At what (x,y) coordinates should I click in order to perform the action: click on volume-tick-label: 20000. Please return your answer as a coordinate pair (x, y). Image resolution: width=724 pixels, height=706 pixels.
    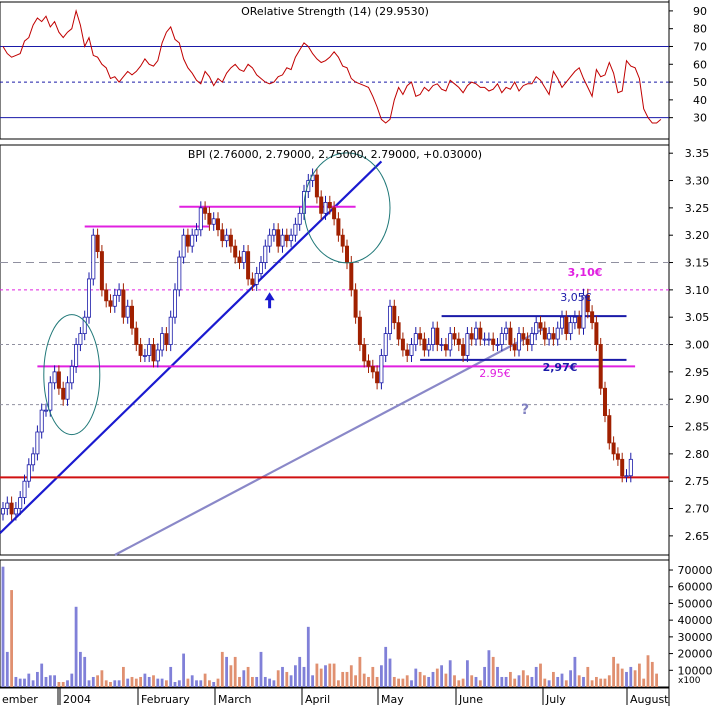
    Looking at the image, I should click on (695, 654).